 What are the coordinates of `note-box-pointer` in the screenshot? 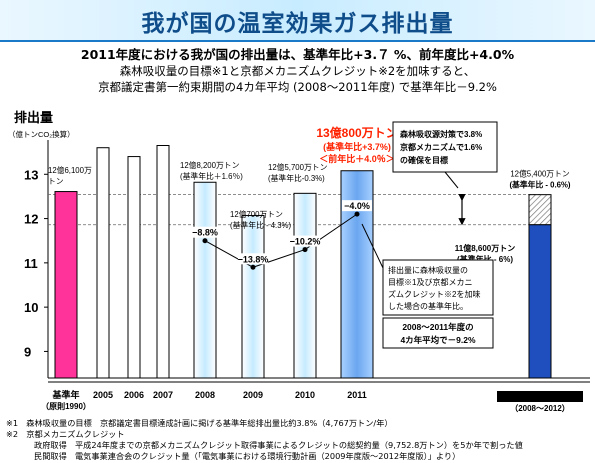 It's located at (372, 246).